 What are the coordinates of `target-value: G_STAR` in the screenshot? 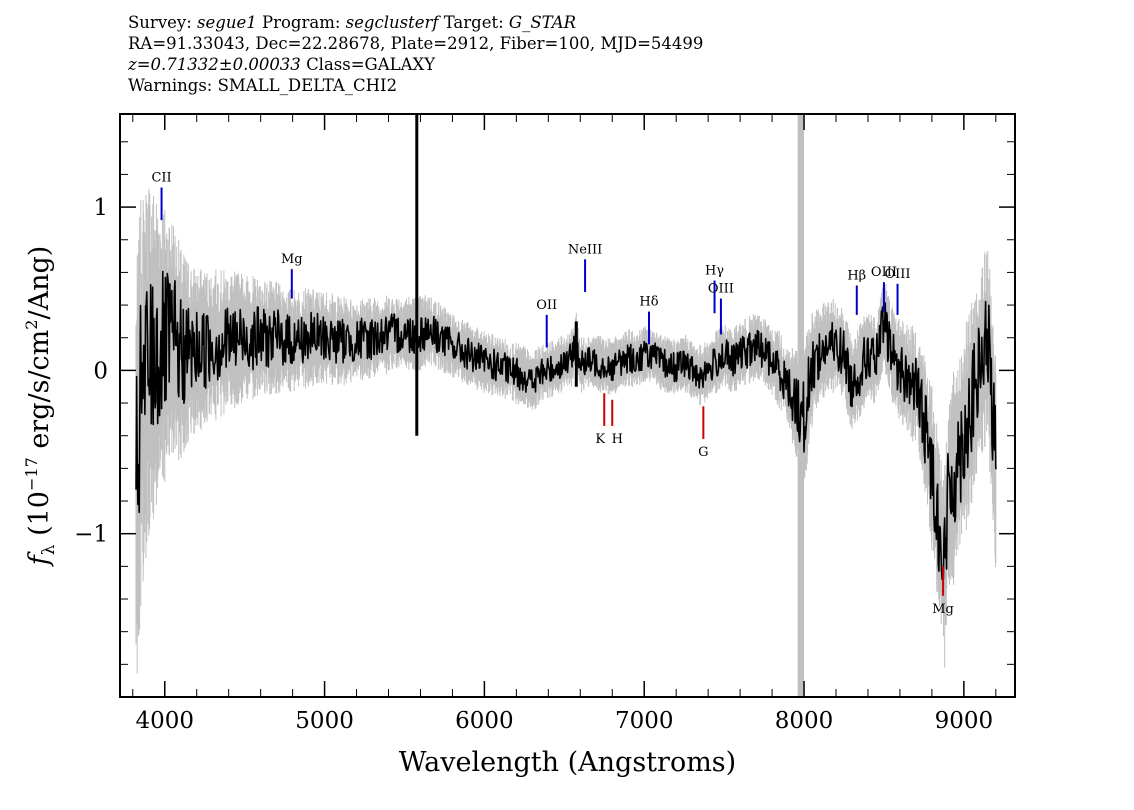 It's located at (542, 22).